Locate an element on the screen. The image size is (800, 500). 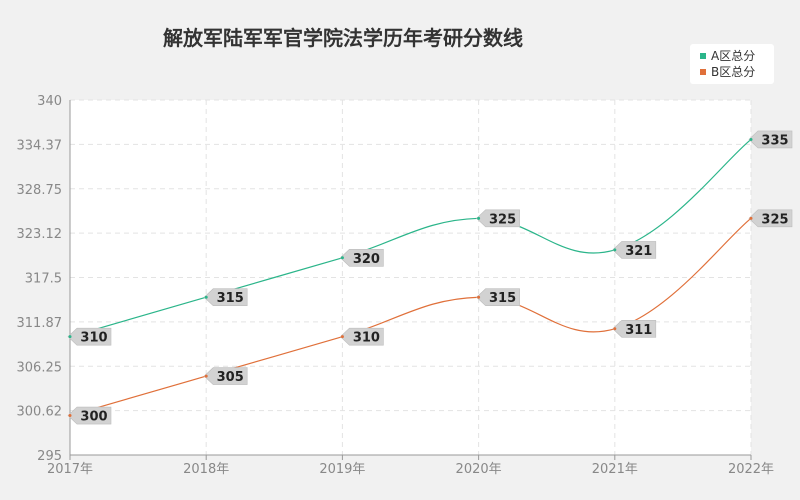
data-label: 311 is located at coordinates (638, 330).